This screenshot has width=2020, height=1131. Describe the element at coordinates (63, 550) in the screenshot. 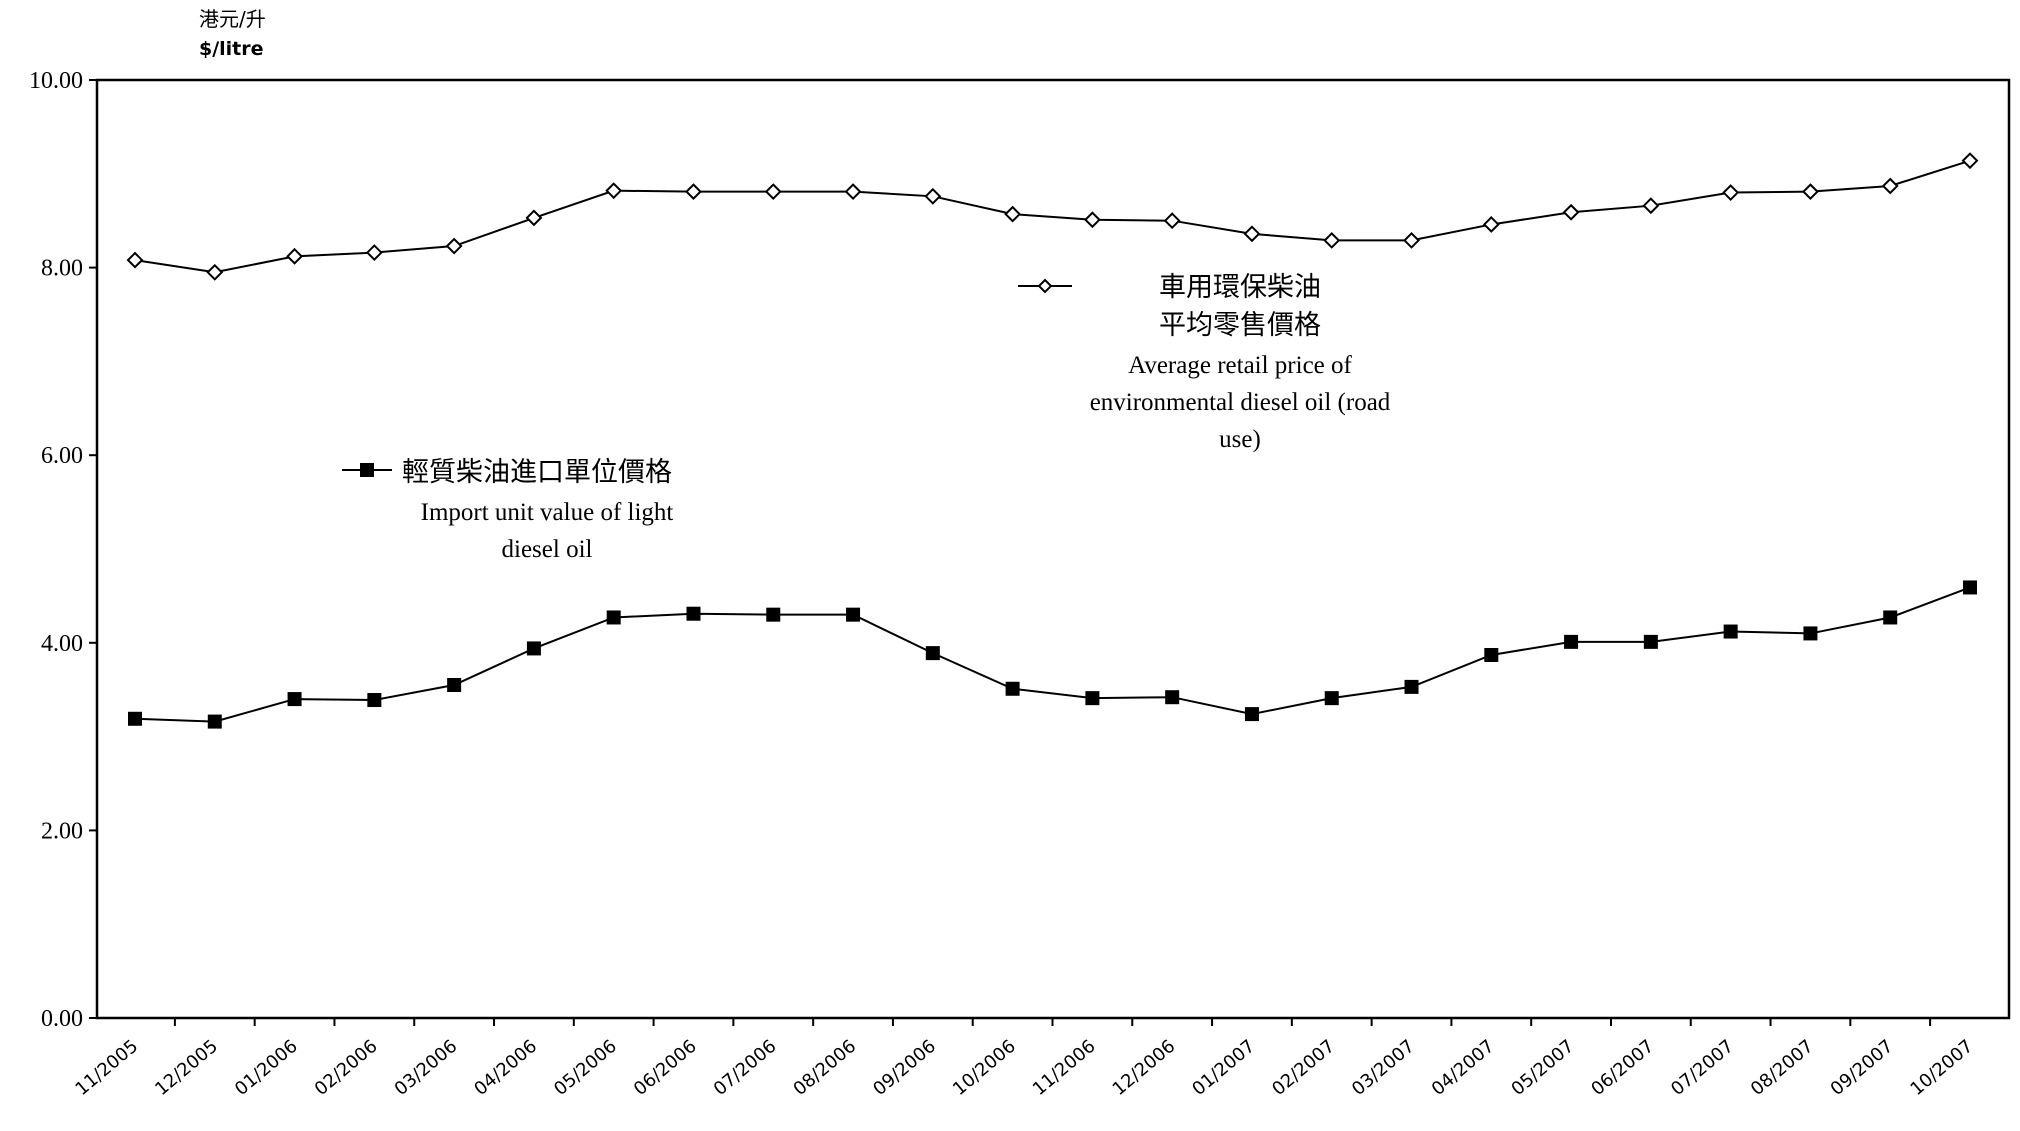

I see `y-axis: 0.00 2.00 4.00 6.00 8.00 10.00` at that location.